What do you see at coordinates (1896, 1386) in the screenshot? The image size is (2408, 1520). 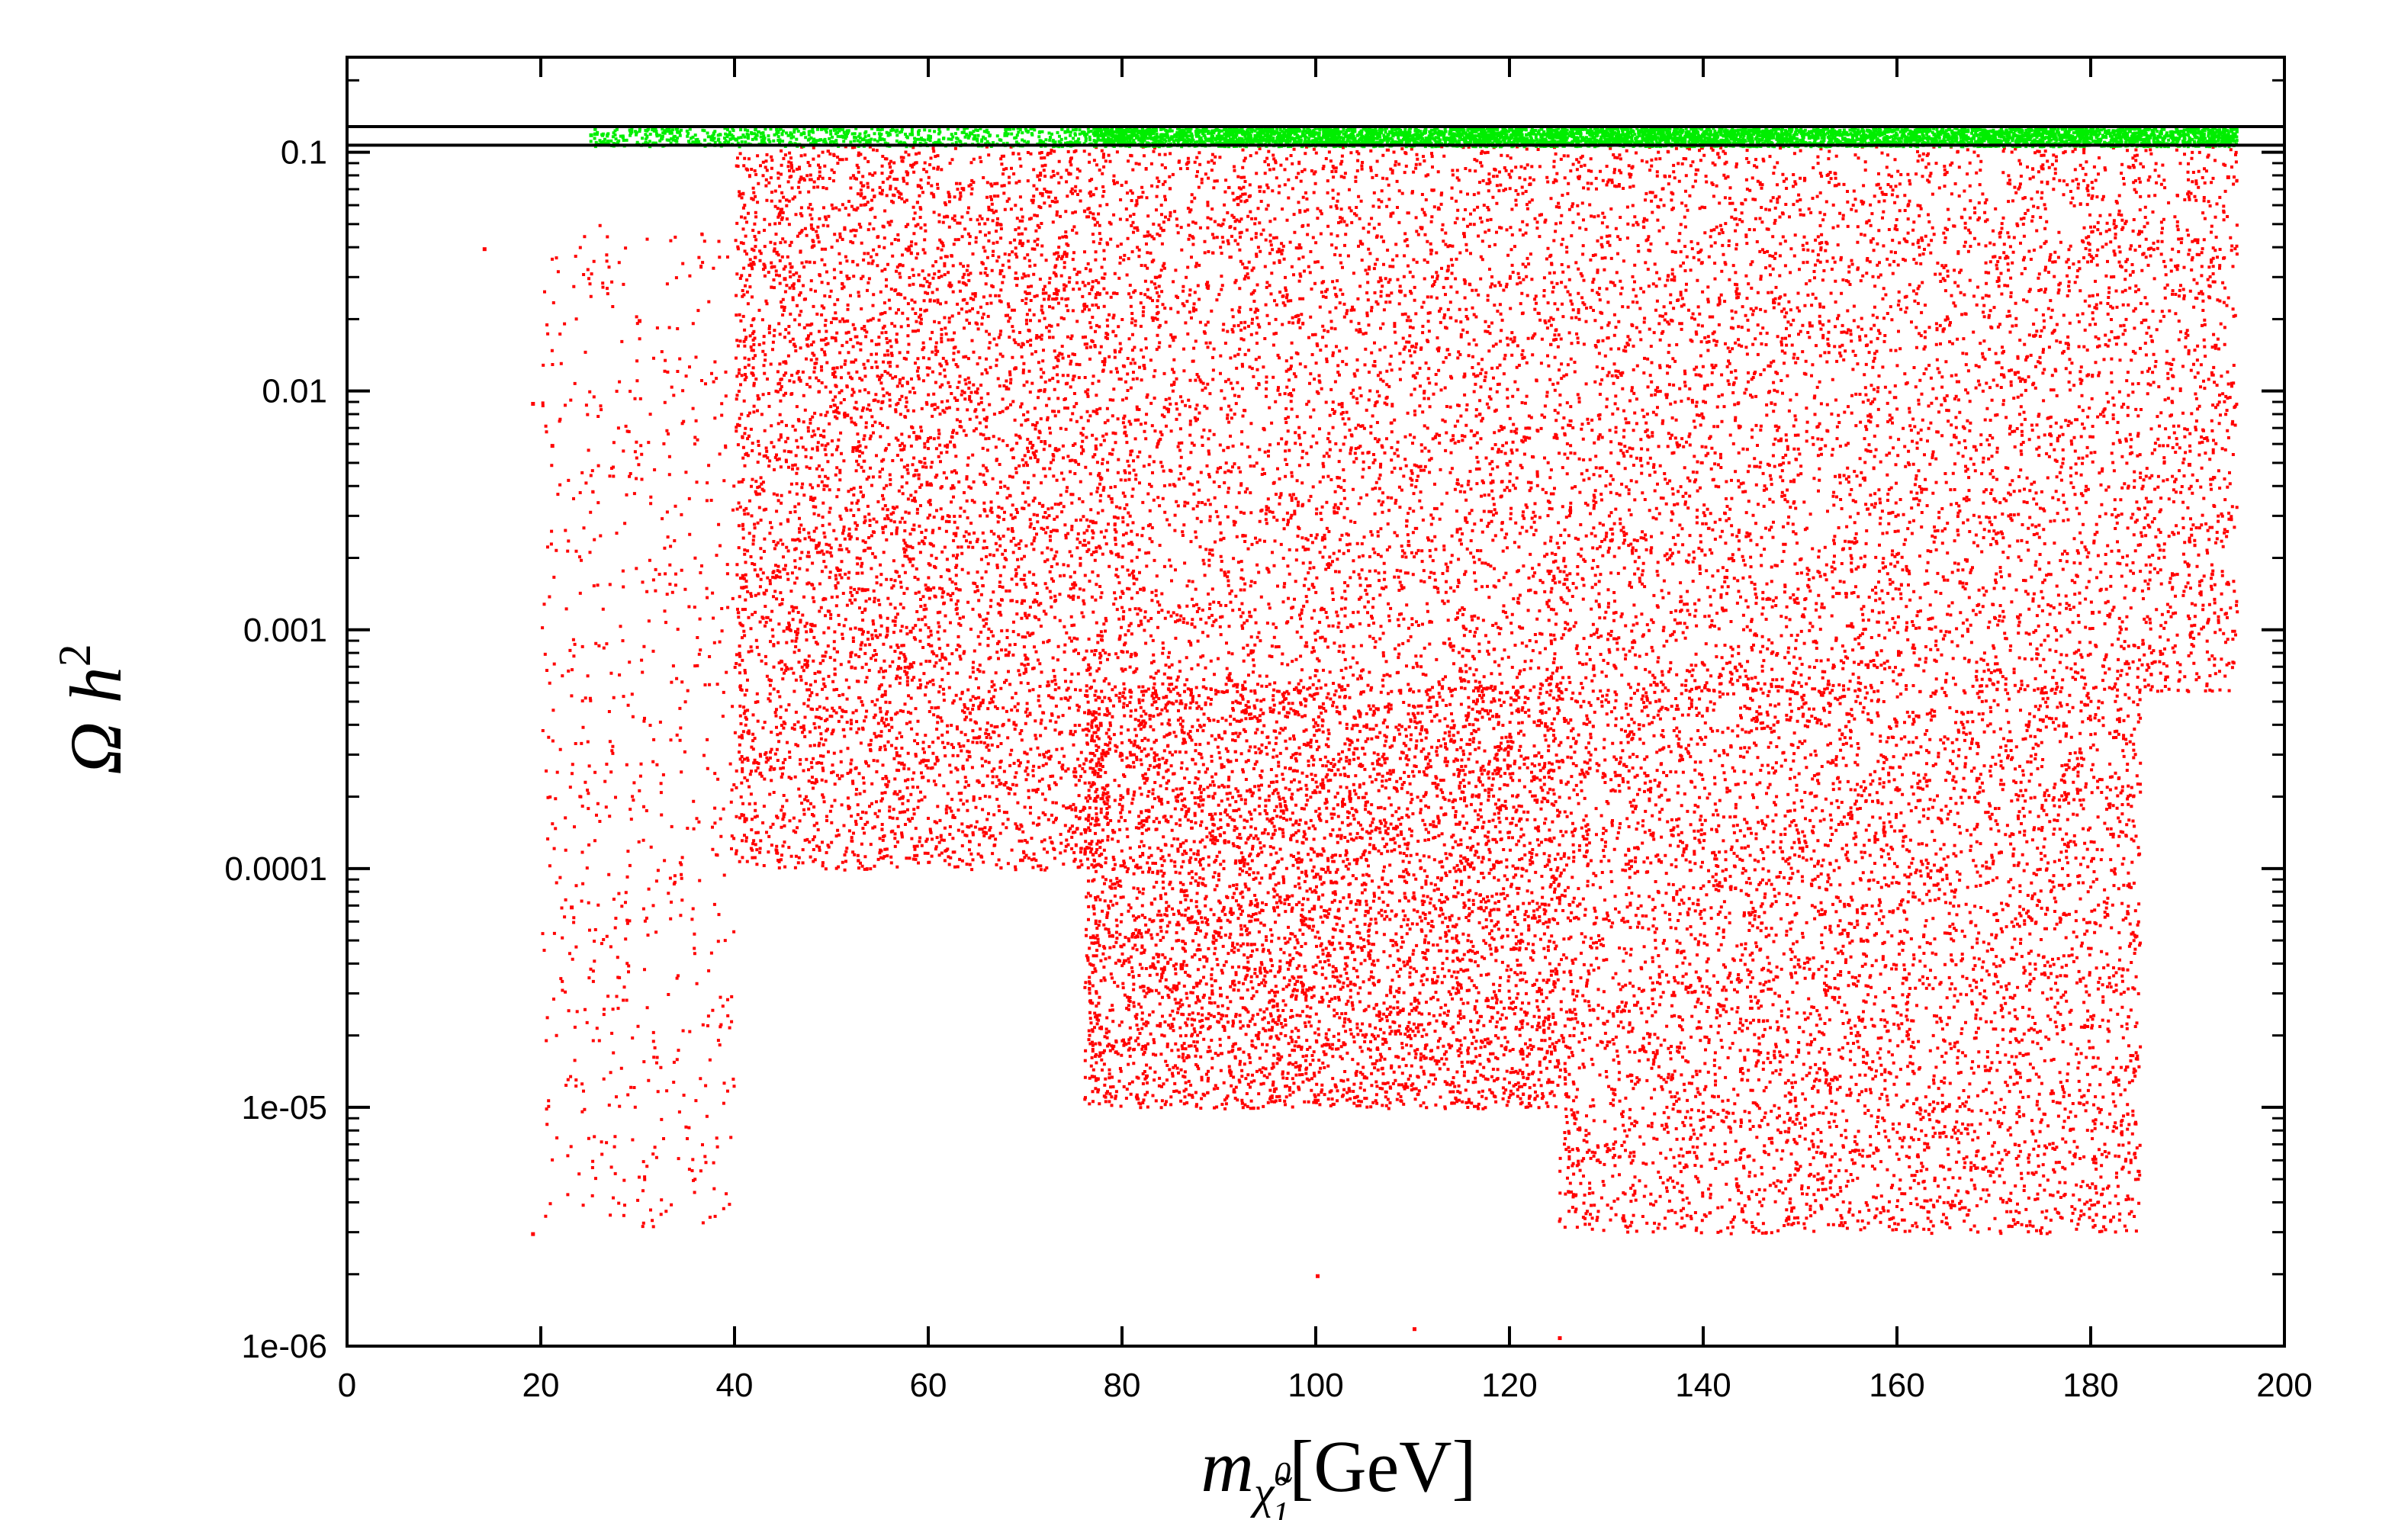 I see `x-tick-label: 160` at bounding box center [1896, 1386].